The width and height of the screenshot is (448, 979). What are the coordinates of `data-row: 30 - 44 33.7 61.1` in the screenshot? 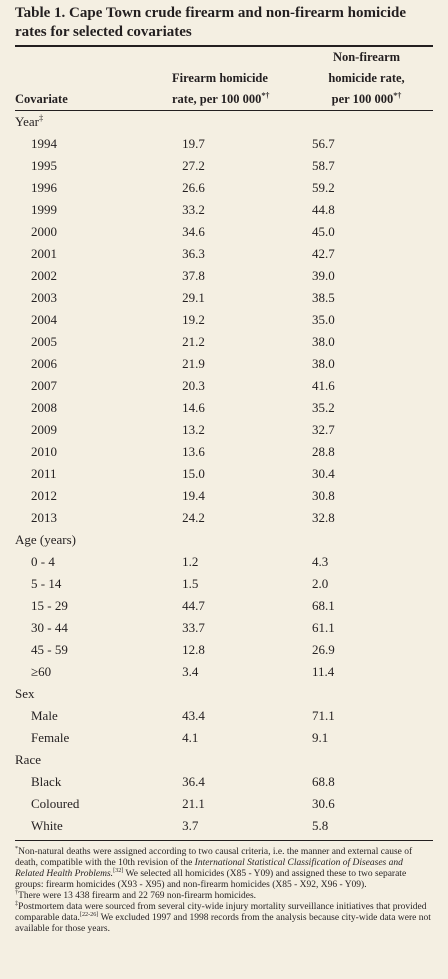 It's located at (224, 628).